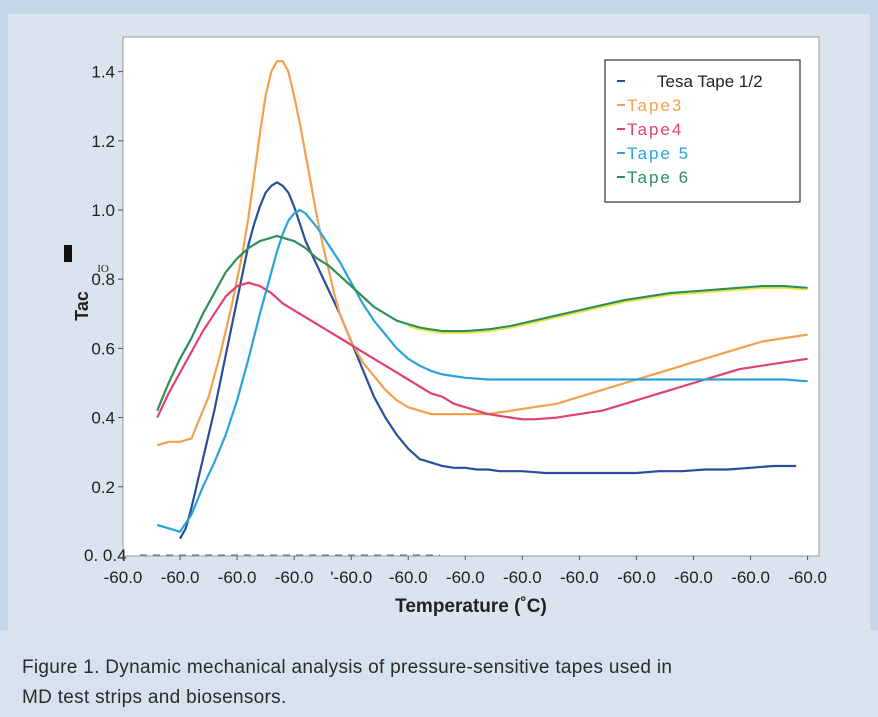 Image resolution: width=878 pixels, height=717 pixels. I want to click on y-tick-label: 0.6, so click(103, 348).